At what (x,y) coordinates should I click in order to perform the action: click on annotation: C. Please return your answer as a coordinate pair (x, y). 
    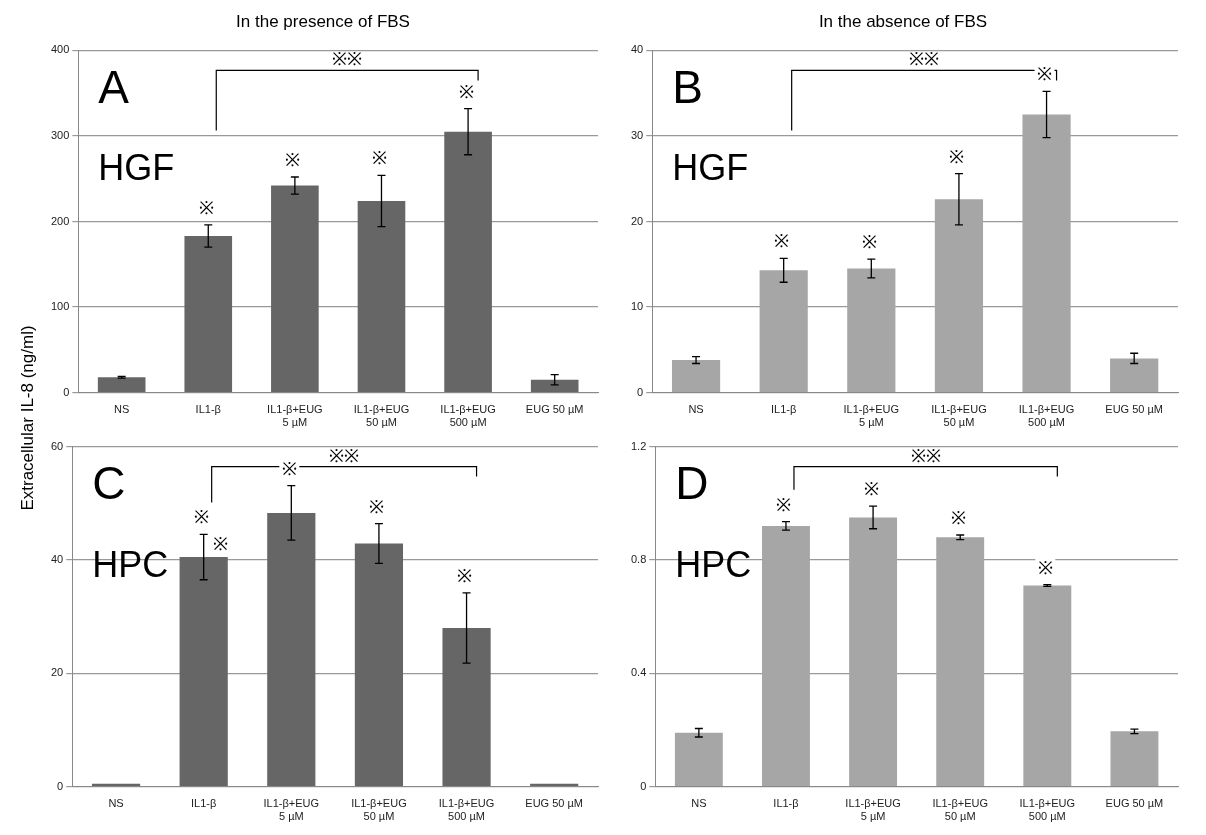
    Looking at the image, I should click on (109, 483).